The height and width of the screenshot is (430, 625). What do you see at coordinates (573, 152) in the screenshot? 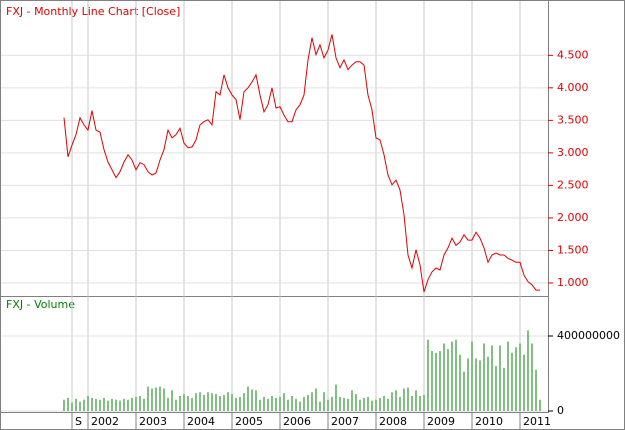
I see `y-tick-label: 3.000` at bounding box center [573, 152].